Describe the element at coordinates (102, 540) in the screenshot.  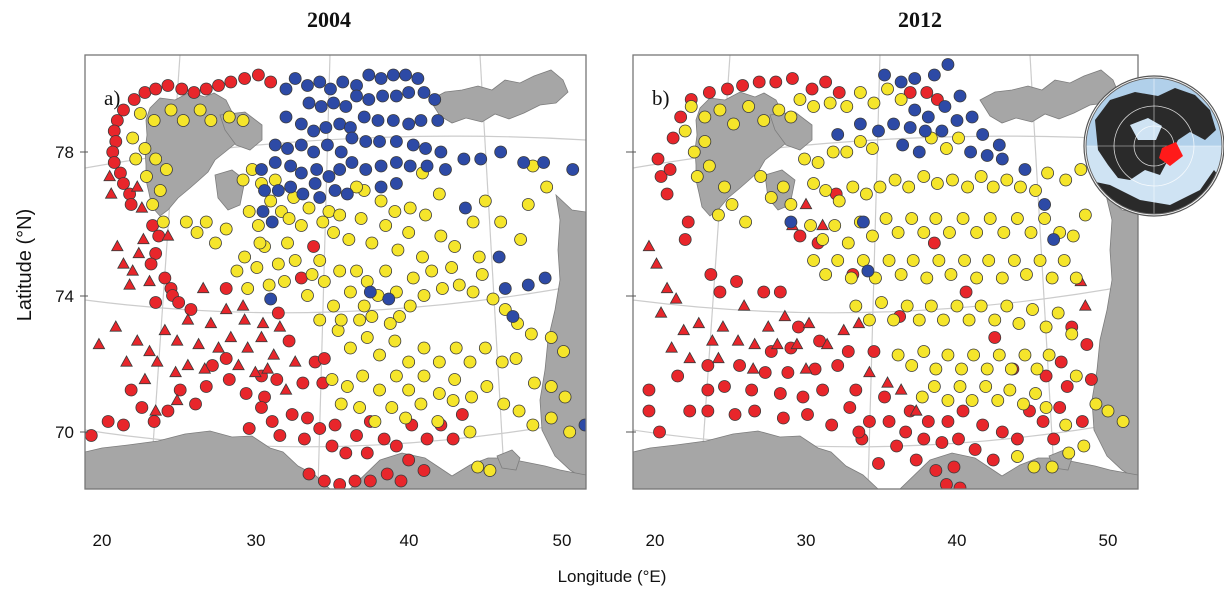
I see `x-tick-label: 20` at that location.